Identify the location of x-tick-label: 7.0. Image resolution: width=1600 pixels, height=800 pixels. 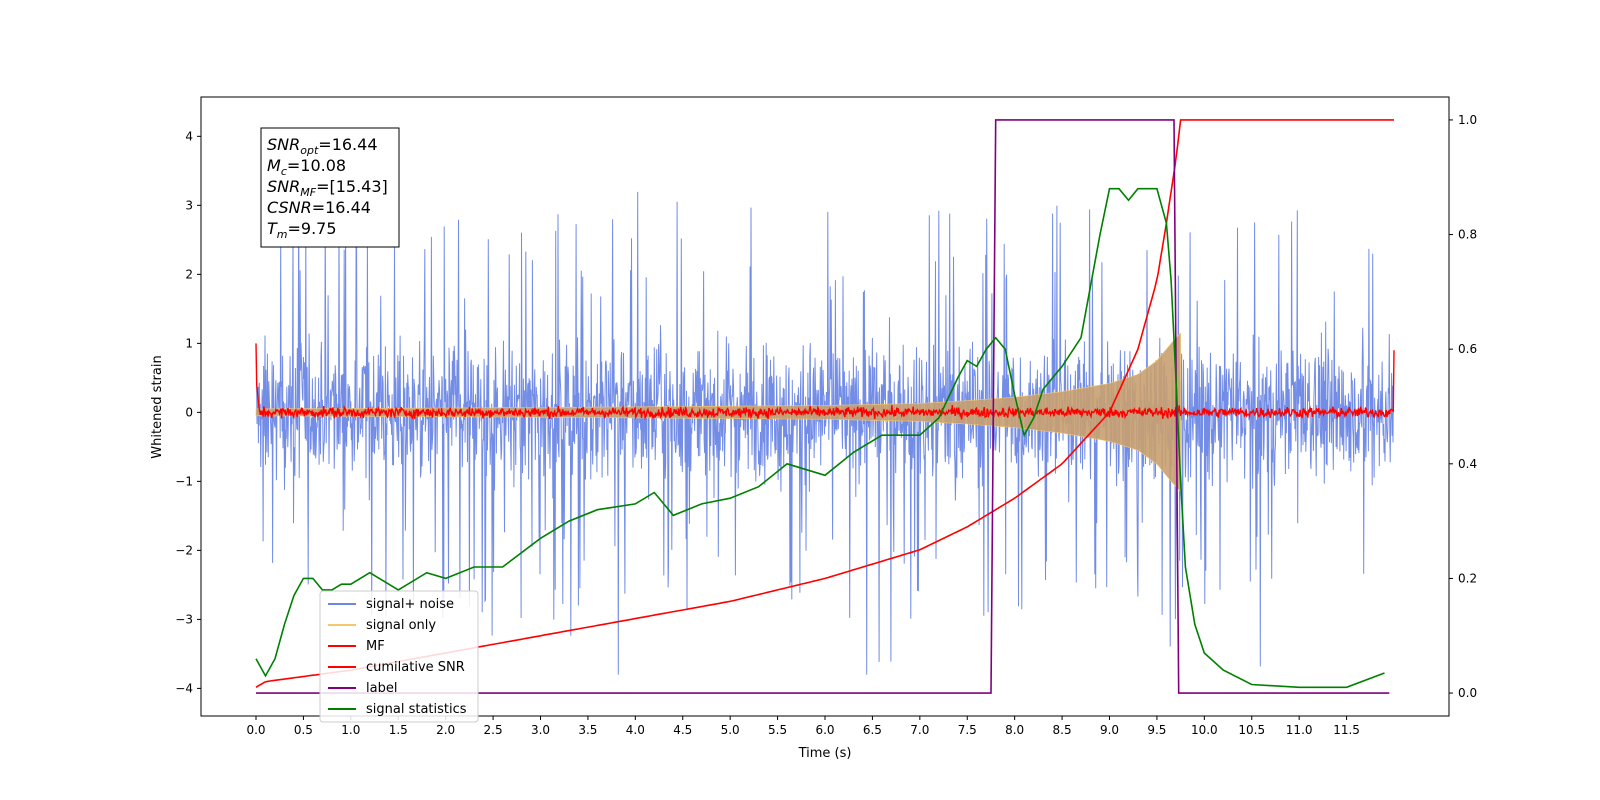
(919, 730).